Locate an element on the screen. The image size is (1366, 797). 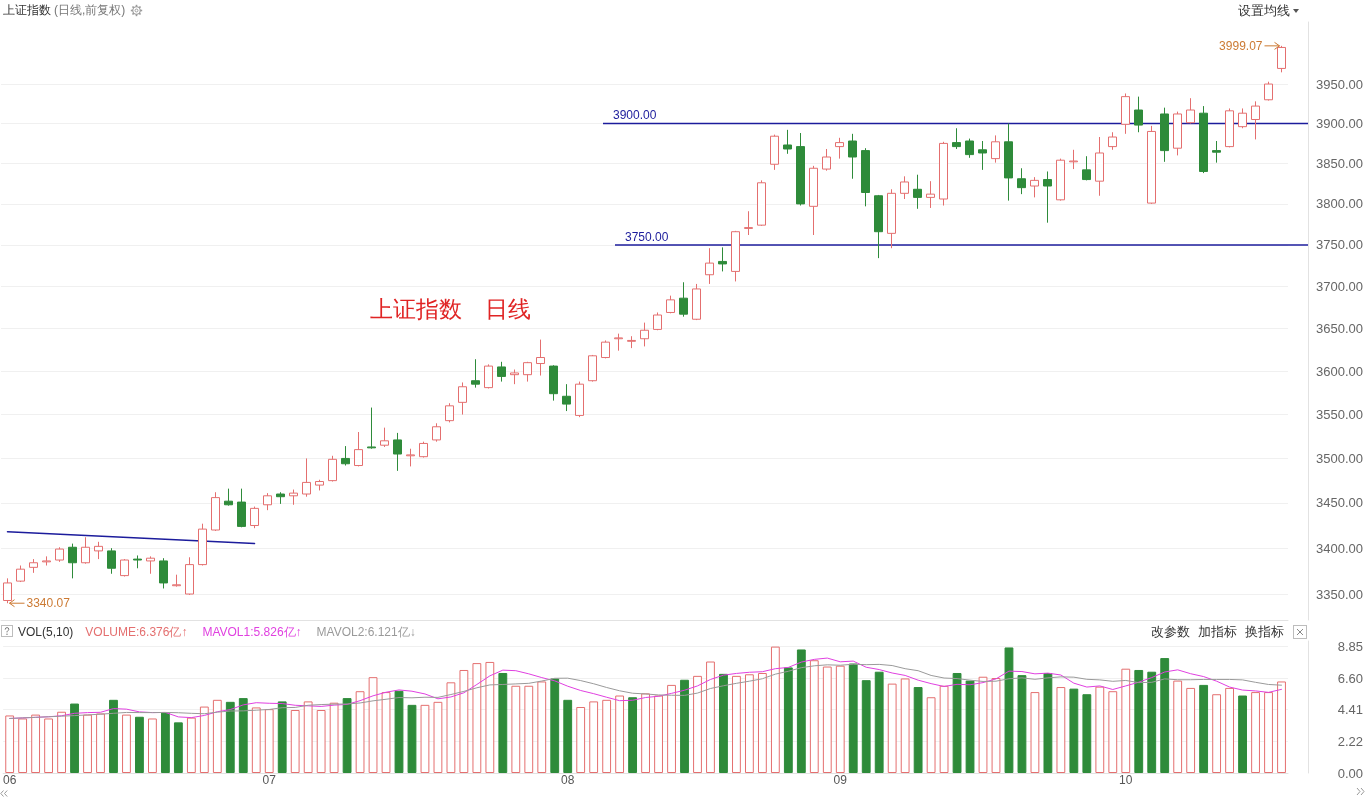
annotation: 上证指数 日线 is located at coordinates (450, 309).